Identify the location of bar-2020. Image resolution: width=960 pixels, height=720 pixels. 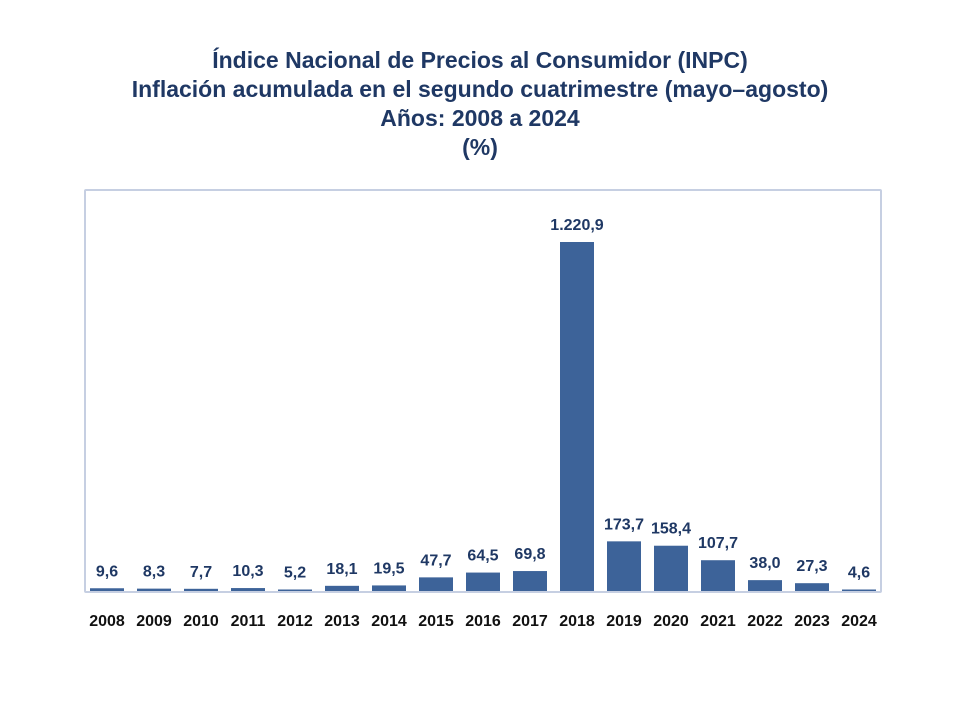
(671, 568).